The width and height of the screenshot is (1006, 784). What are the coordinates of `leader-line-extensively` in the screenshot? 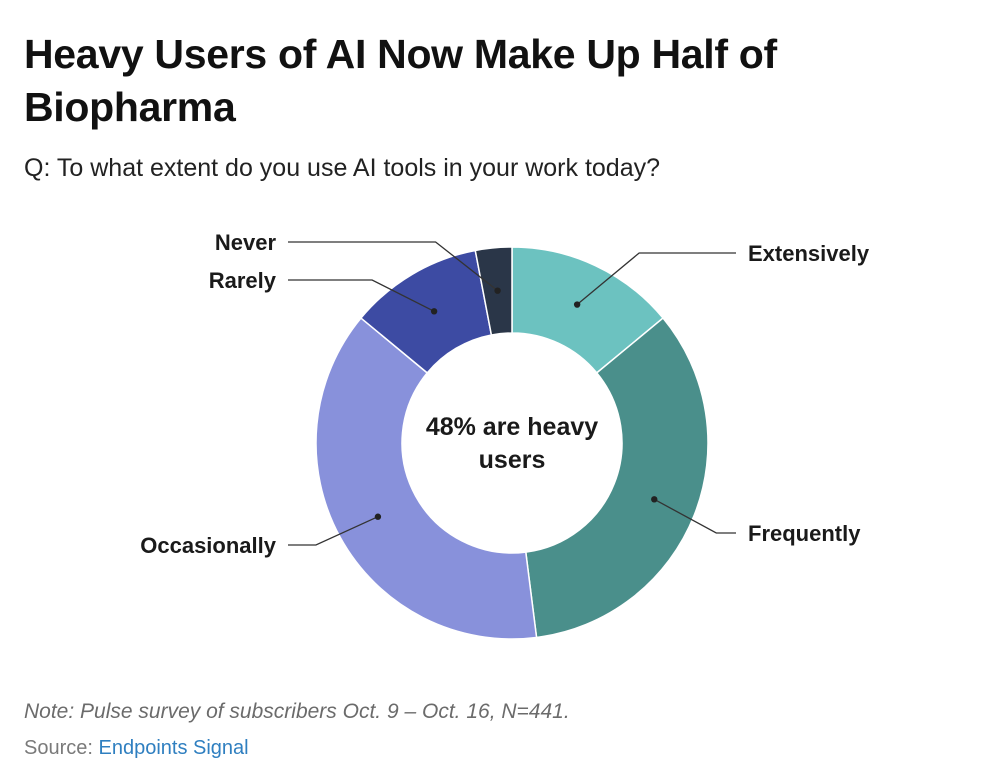 It's located at (656, 279).